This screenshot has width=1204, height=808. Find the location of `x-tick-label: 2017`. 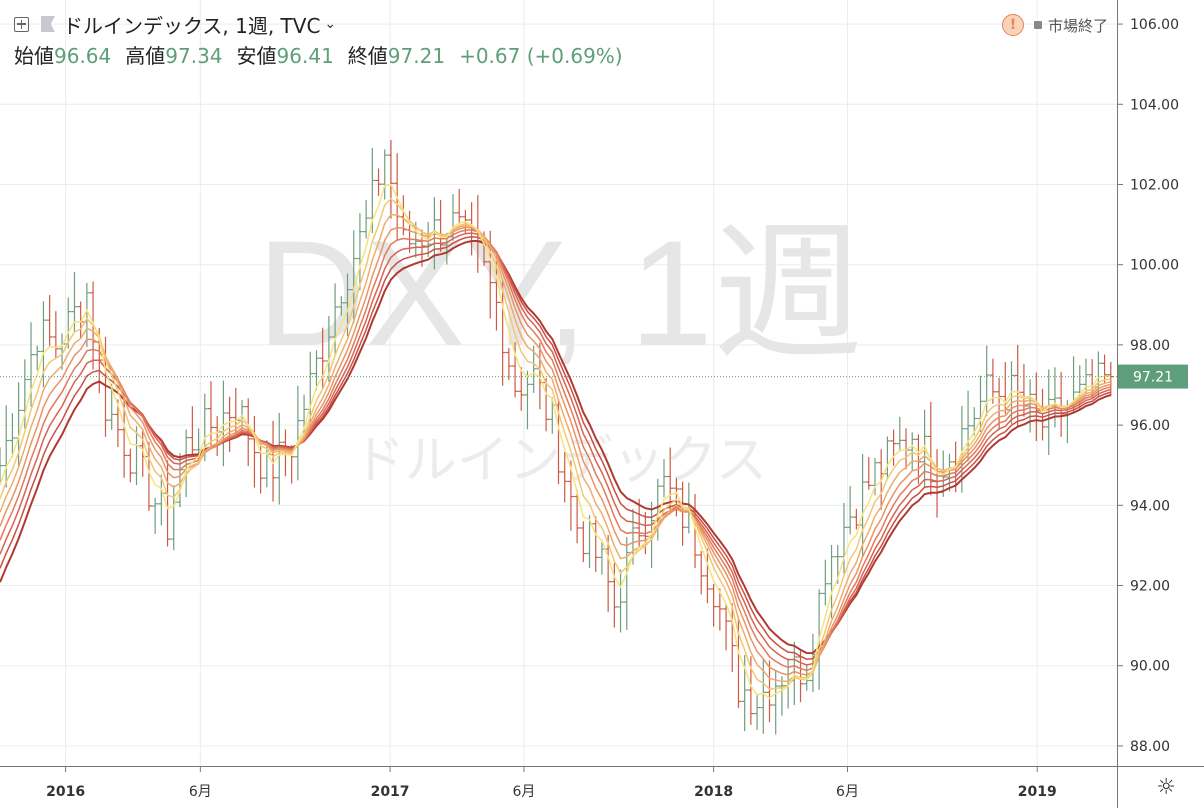

x-tick-label: 2017 is located at coordinates (390, 792).